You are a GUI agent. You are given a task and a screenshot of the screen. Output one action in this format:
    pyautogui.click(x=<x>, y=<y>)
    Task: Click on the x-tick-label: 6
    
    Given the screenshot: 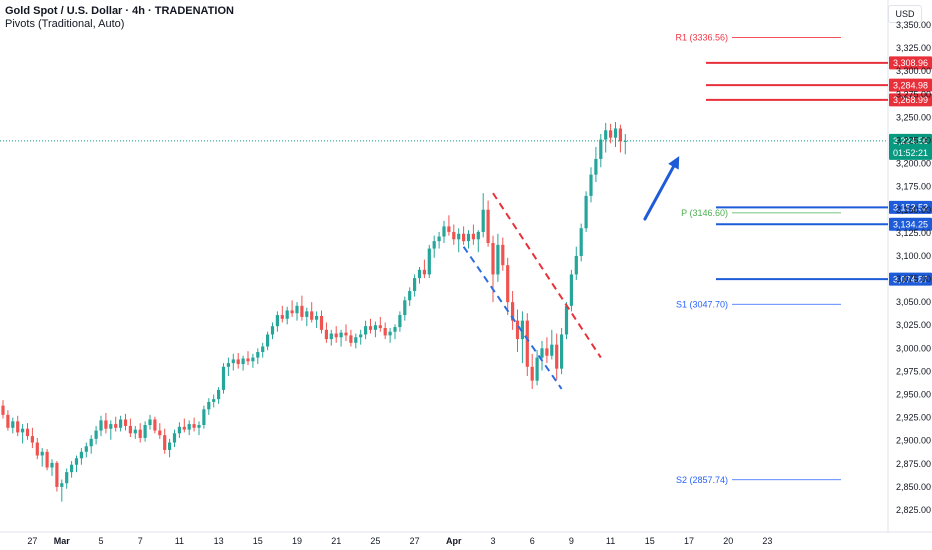 What is the action you would take?
    pyautogui.click(x=532, y=541)
    